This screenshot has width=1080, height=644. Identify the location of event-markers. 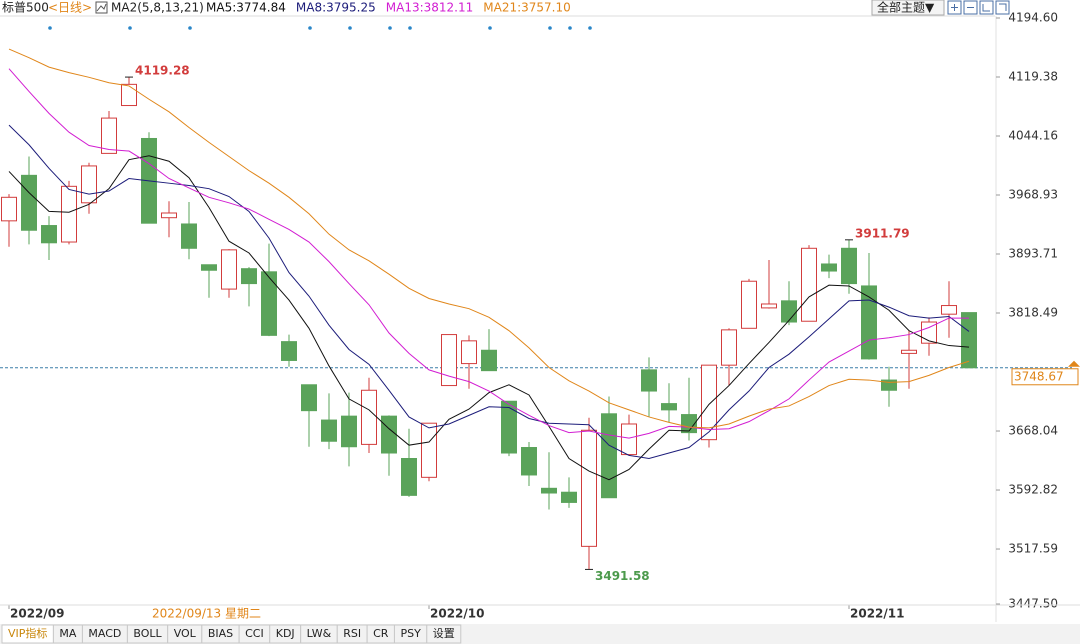
(320, 28).